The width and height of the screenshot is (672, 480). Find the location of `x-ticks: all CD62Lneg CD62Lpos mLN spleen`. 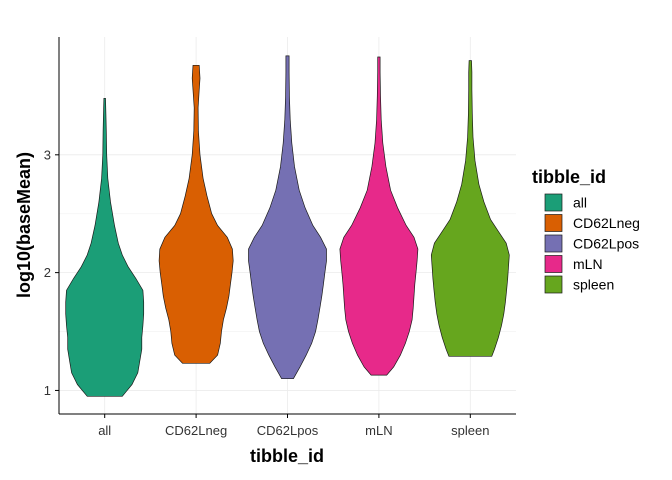

x-ticks: all CD62Lneg CD62Lpos mLN spleen is located at coordinates (293, 426).